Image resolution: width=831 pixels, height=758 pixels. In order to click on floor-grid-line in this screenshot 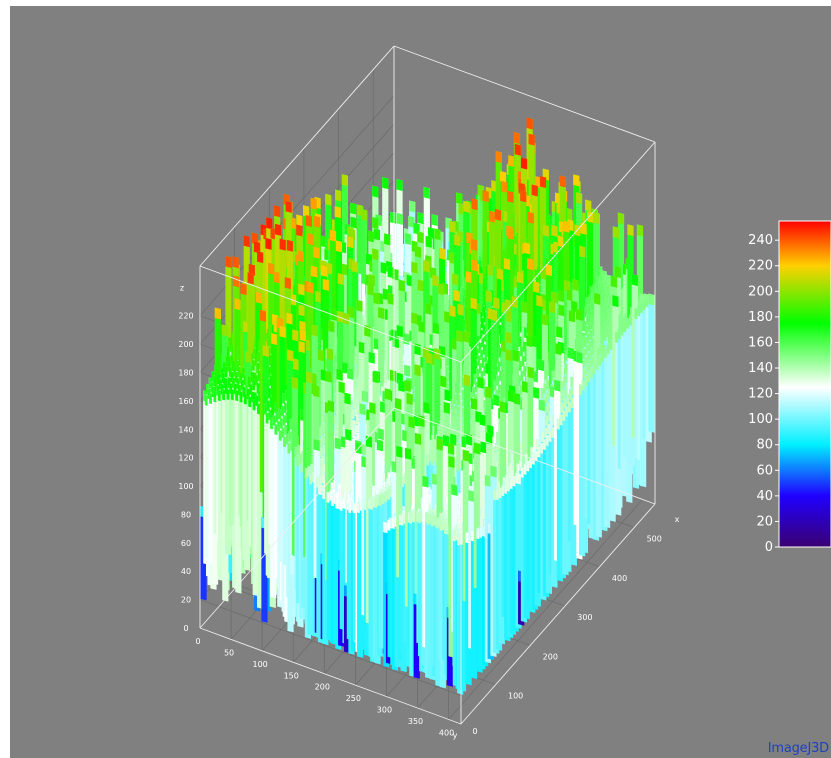, I will do `click(545, 609)`.